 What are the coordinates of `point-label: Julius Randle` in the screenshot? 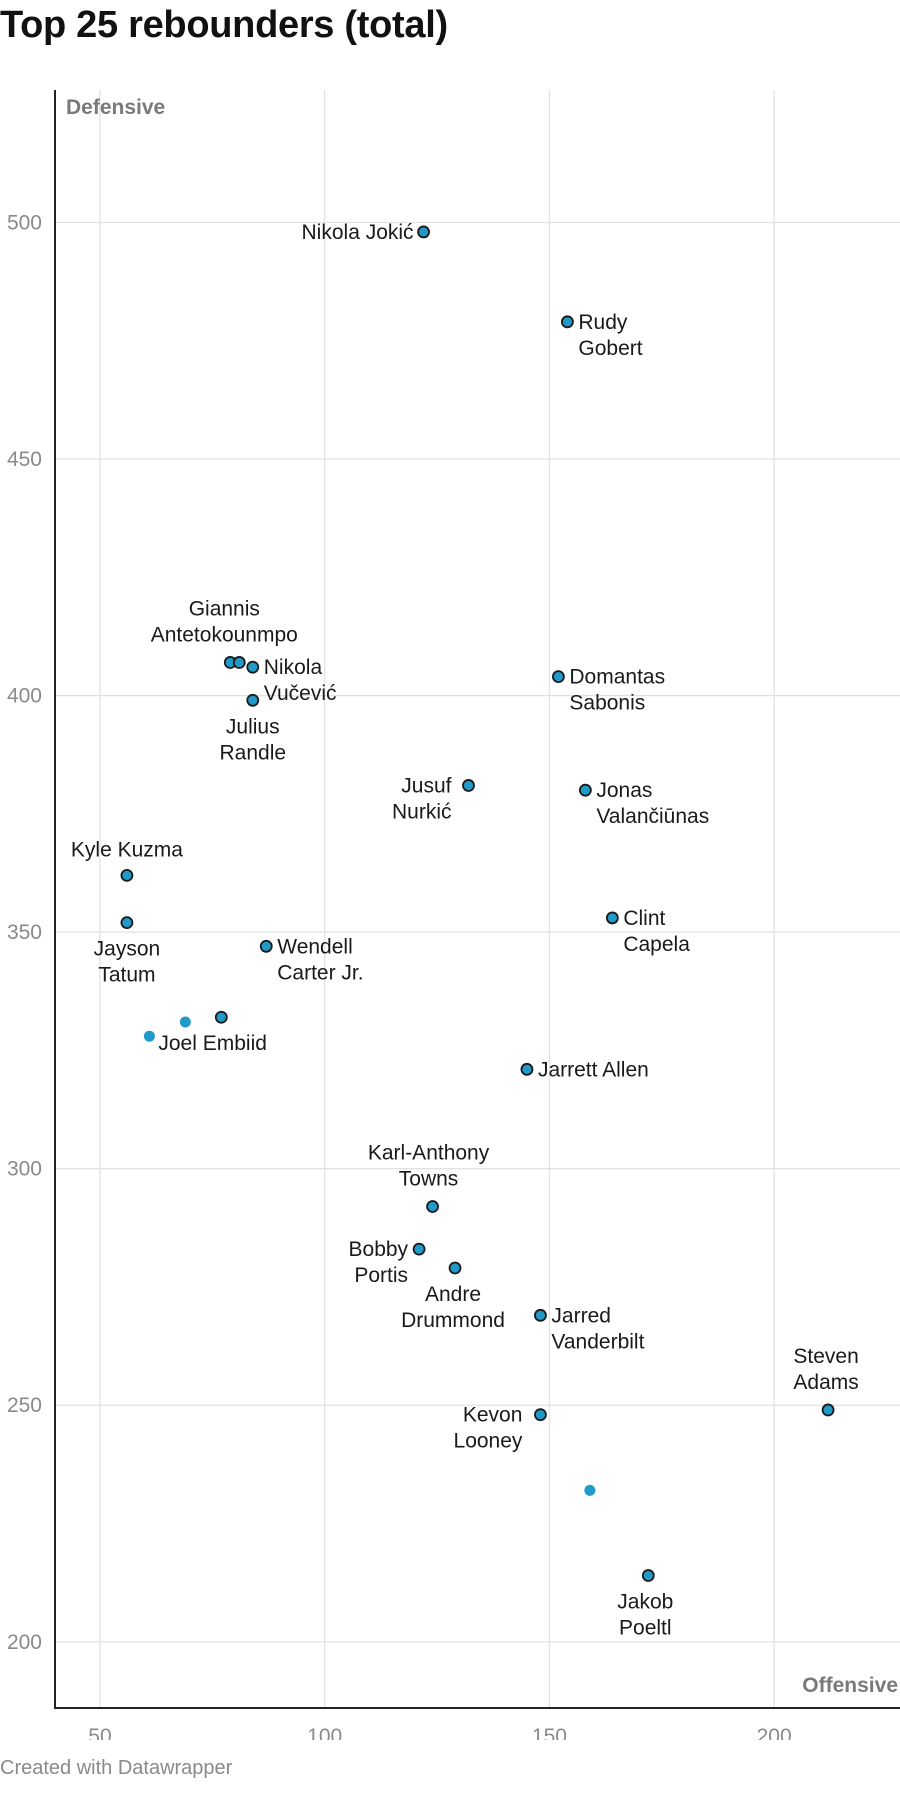 It's located at (252, 739).